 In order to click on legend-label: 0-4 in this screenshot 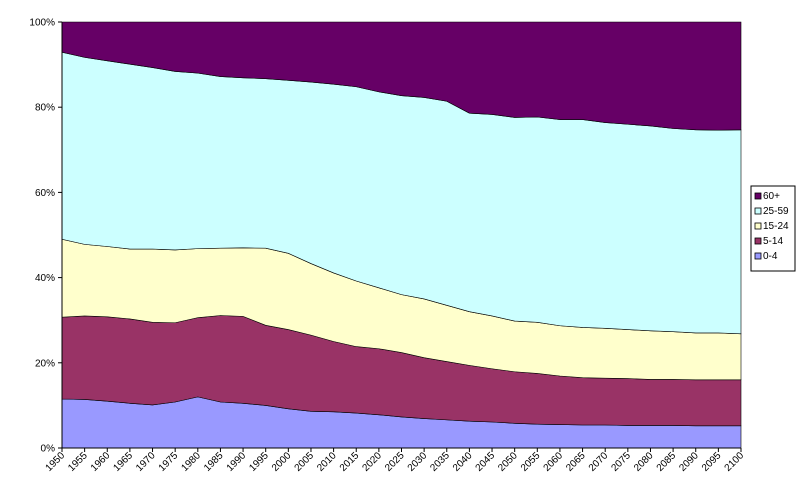, I will do `click(770, 256)`.